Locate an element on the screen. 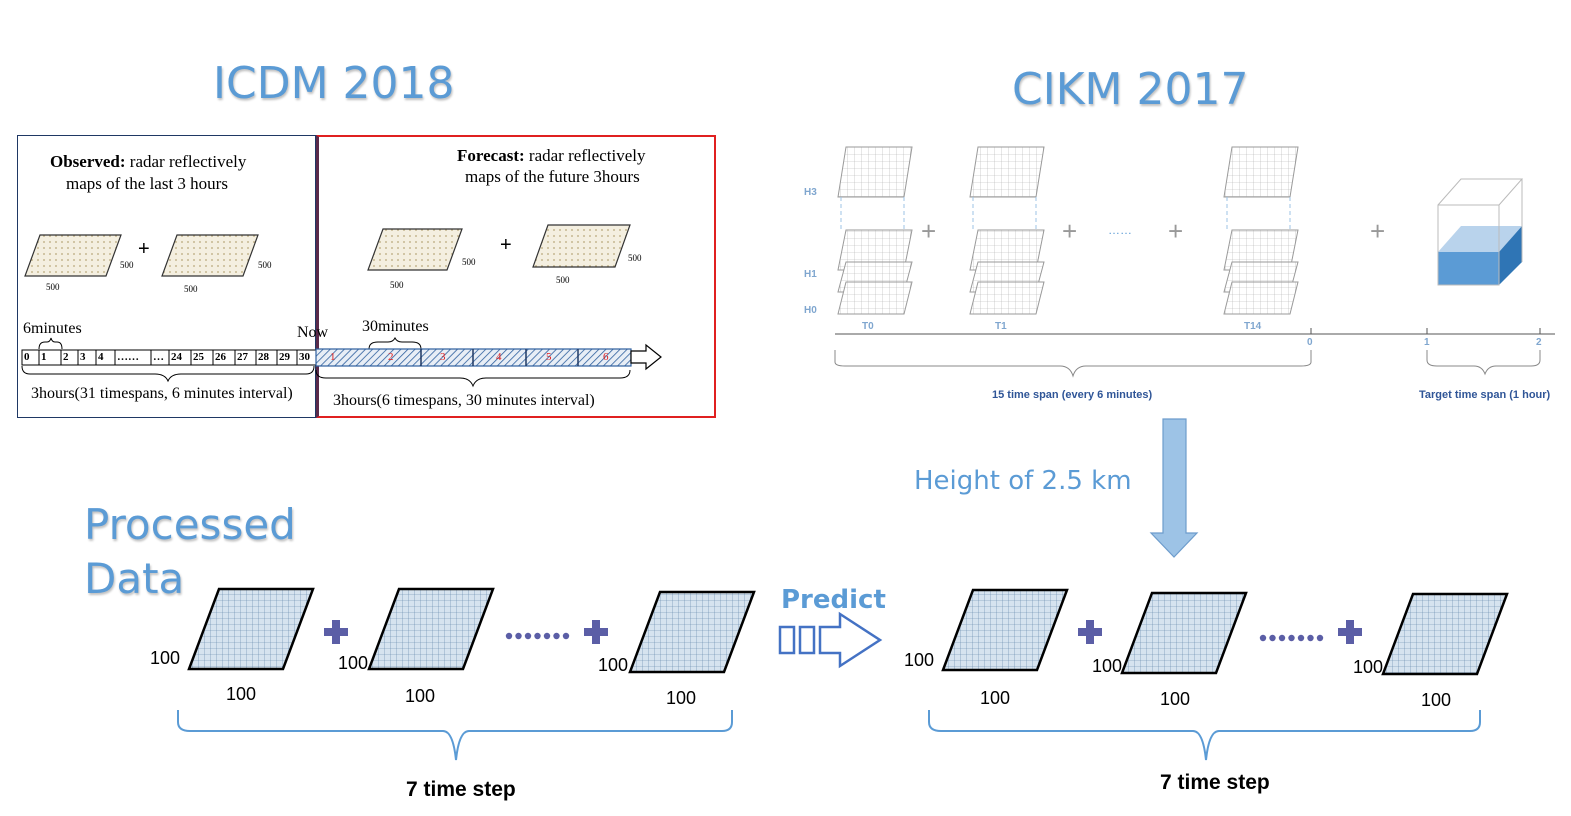 This screenshot has height=816, width=1571. observed-dim-label-3: 500 is located at coordinates (265, 265).